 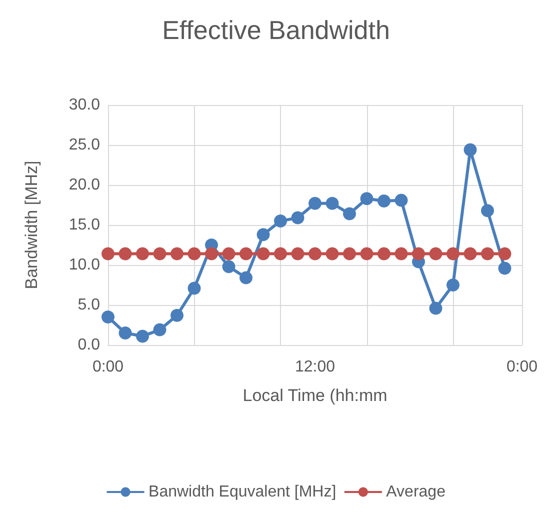 I want to click on y-axis-title: Bandwidth [MHz], so click(x=31, y=225).